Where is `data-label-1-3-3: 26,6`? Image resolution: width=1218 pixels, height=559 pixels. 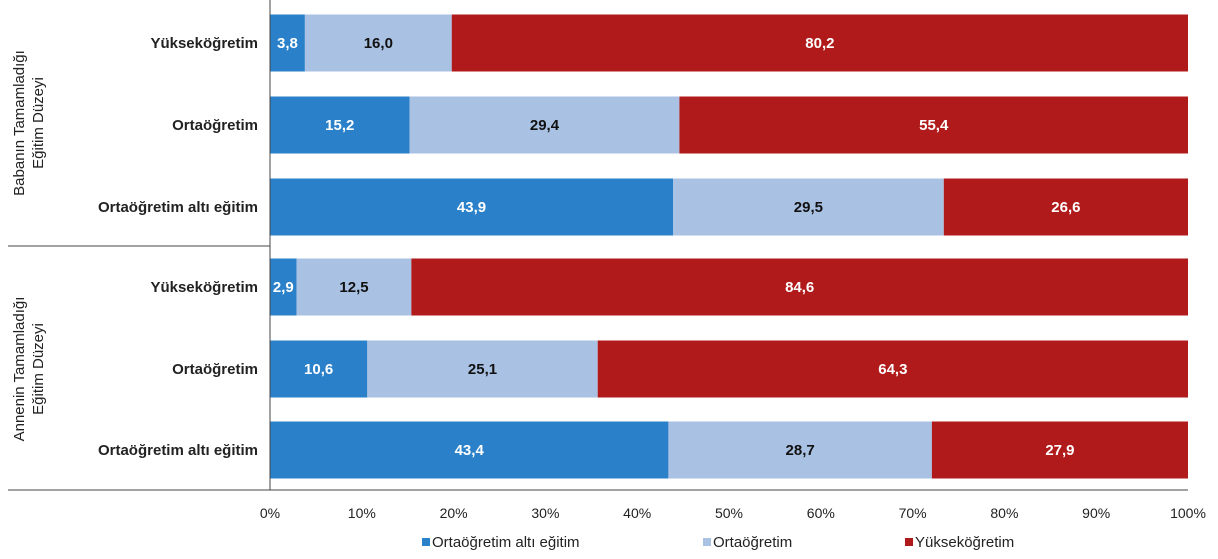 data-label-1-3-3: 26,6 is located at coordinates (1065, 207).